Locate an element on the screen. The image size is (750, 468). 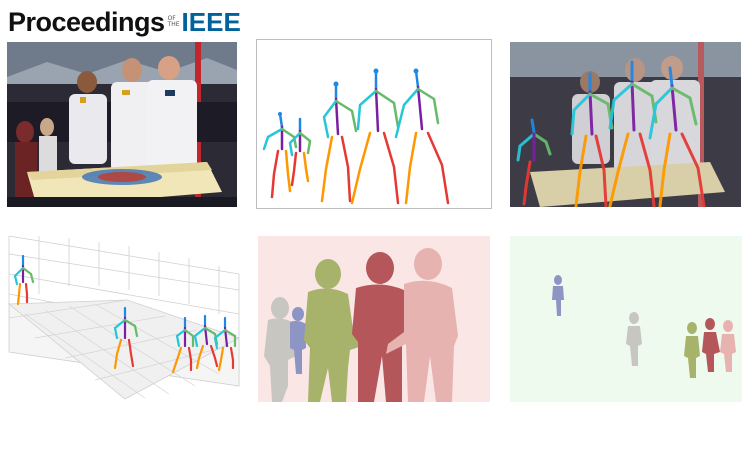
mesh-render-camera-view is located at coordinates (374, 319).